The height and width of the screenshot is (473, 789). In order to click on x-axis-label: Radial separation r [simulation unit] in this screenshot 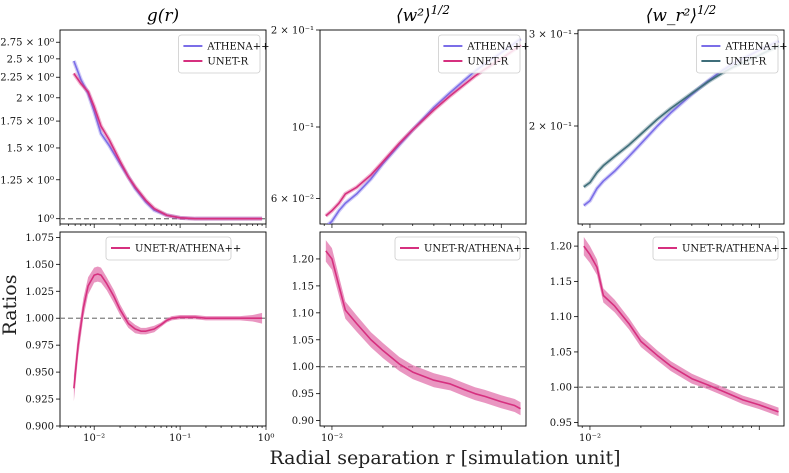, I will do `click(444, 458)`.